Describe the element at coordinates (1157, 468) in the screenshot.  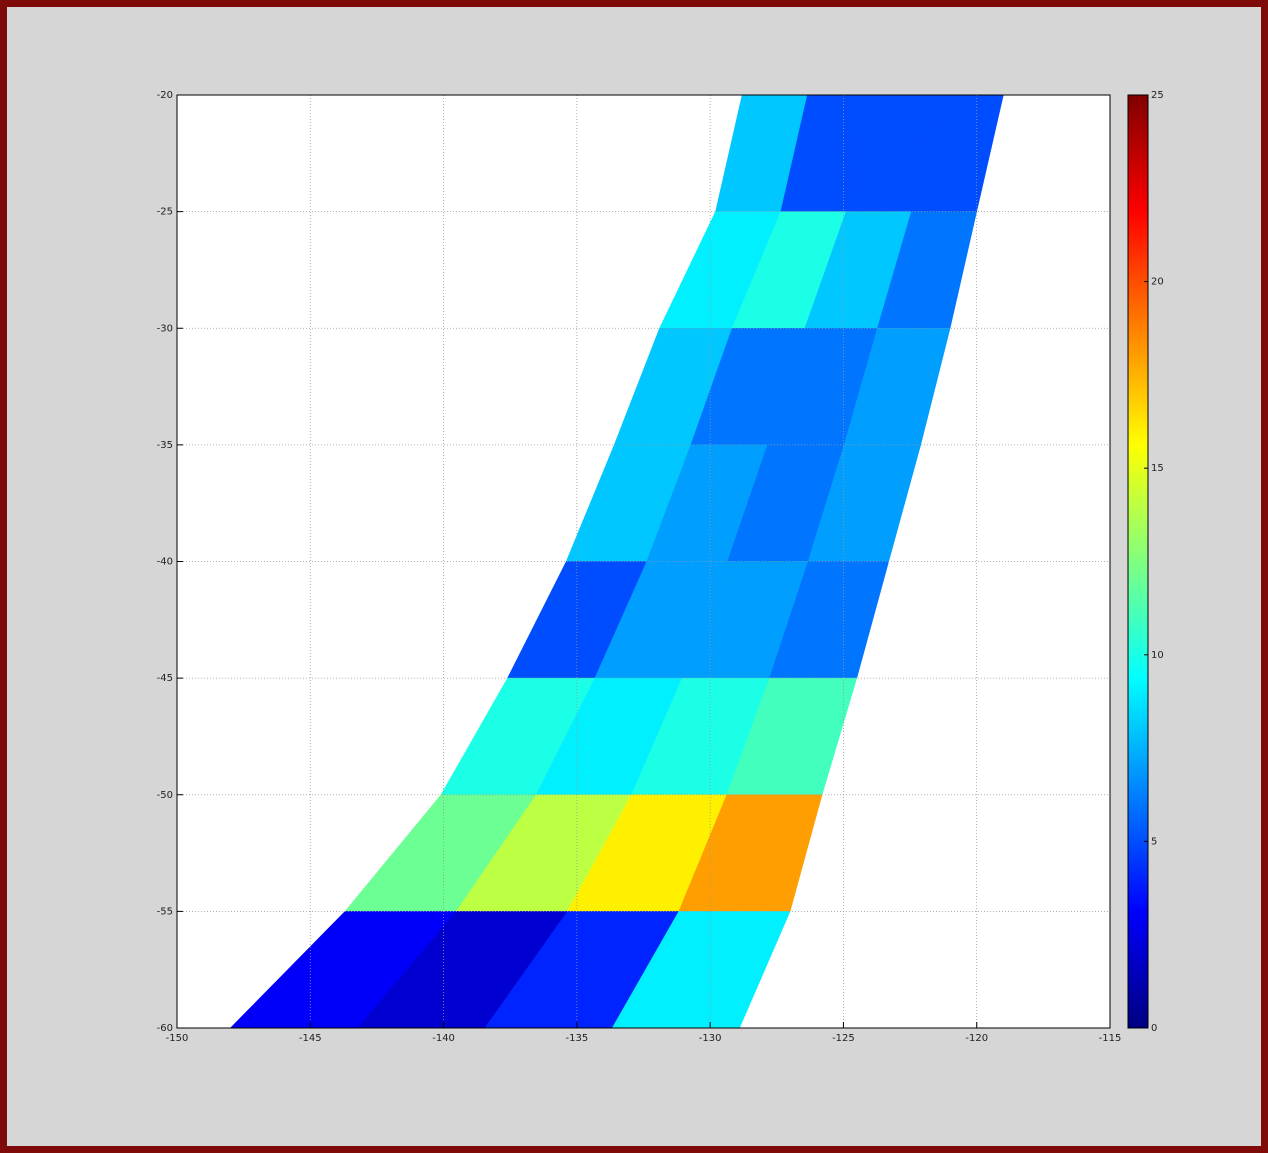
I see `colorbar-tick-label: 15` at that location.